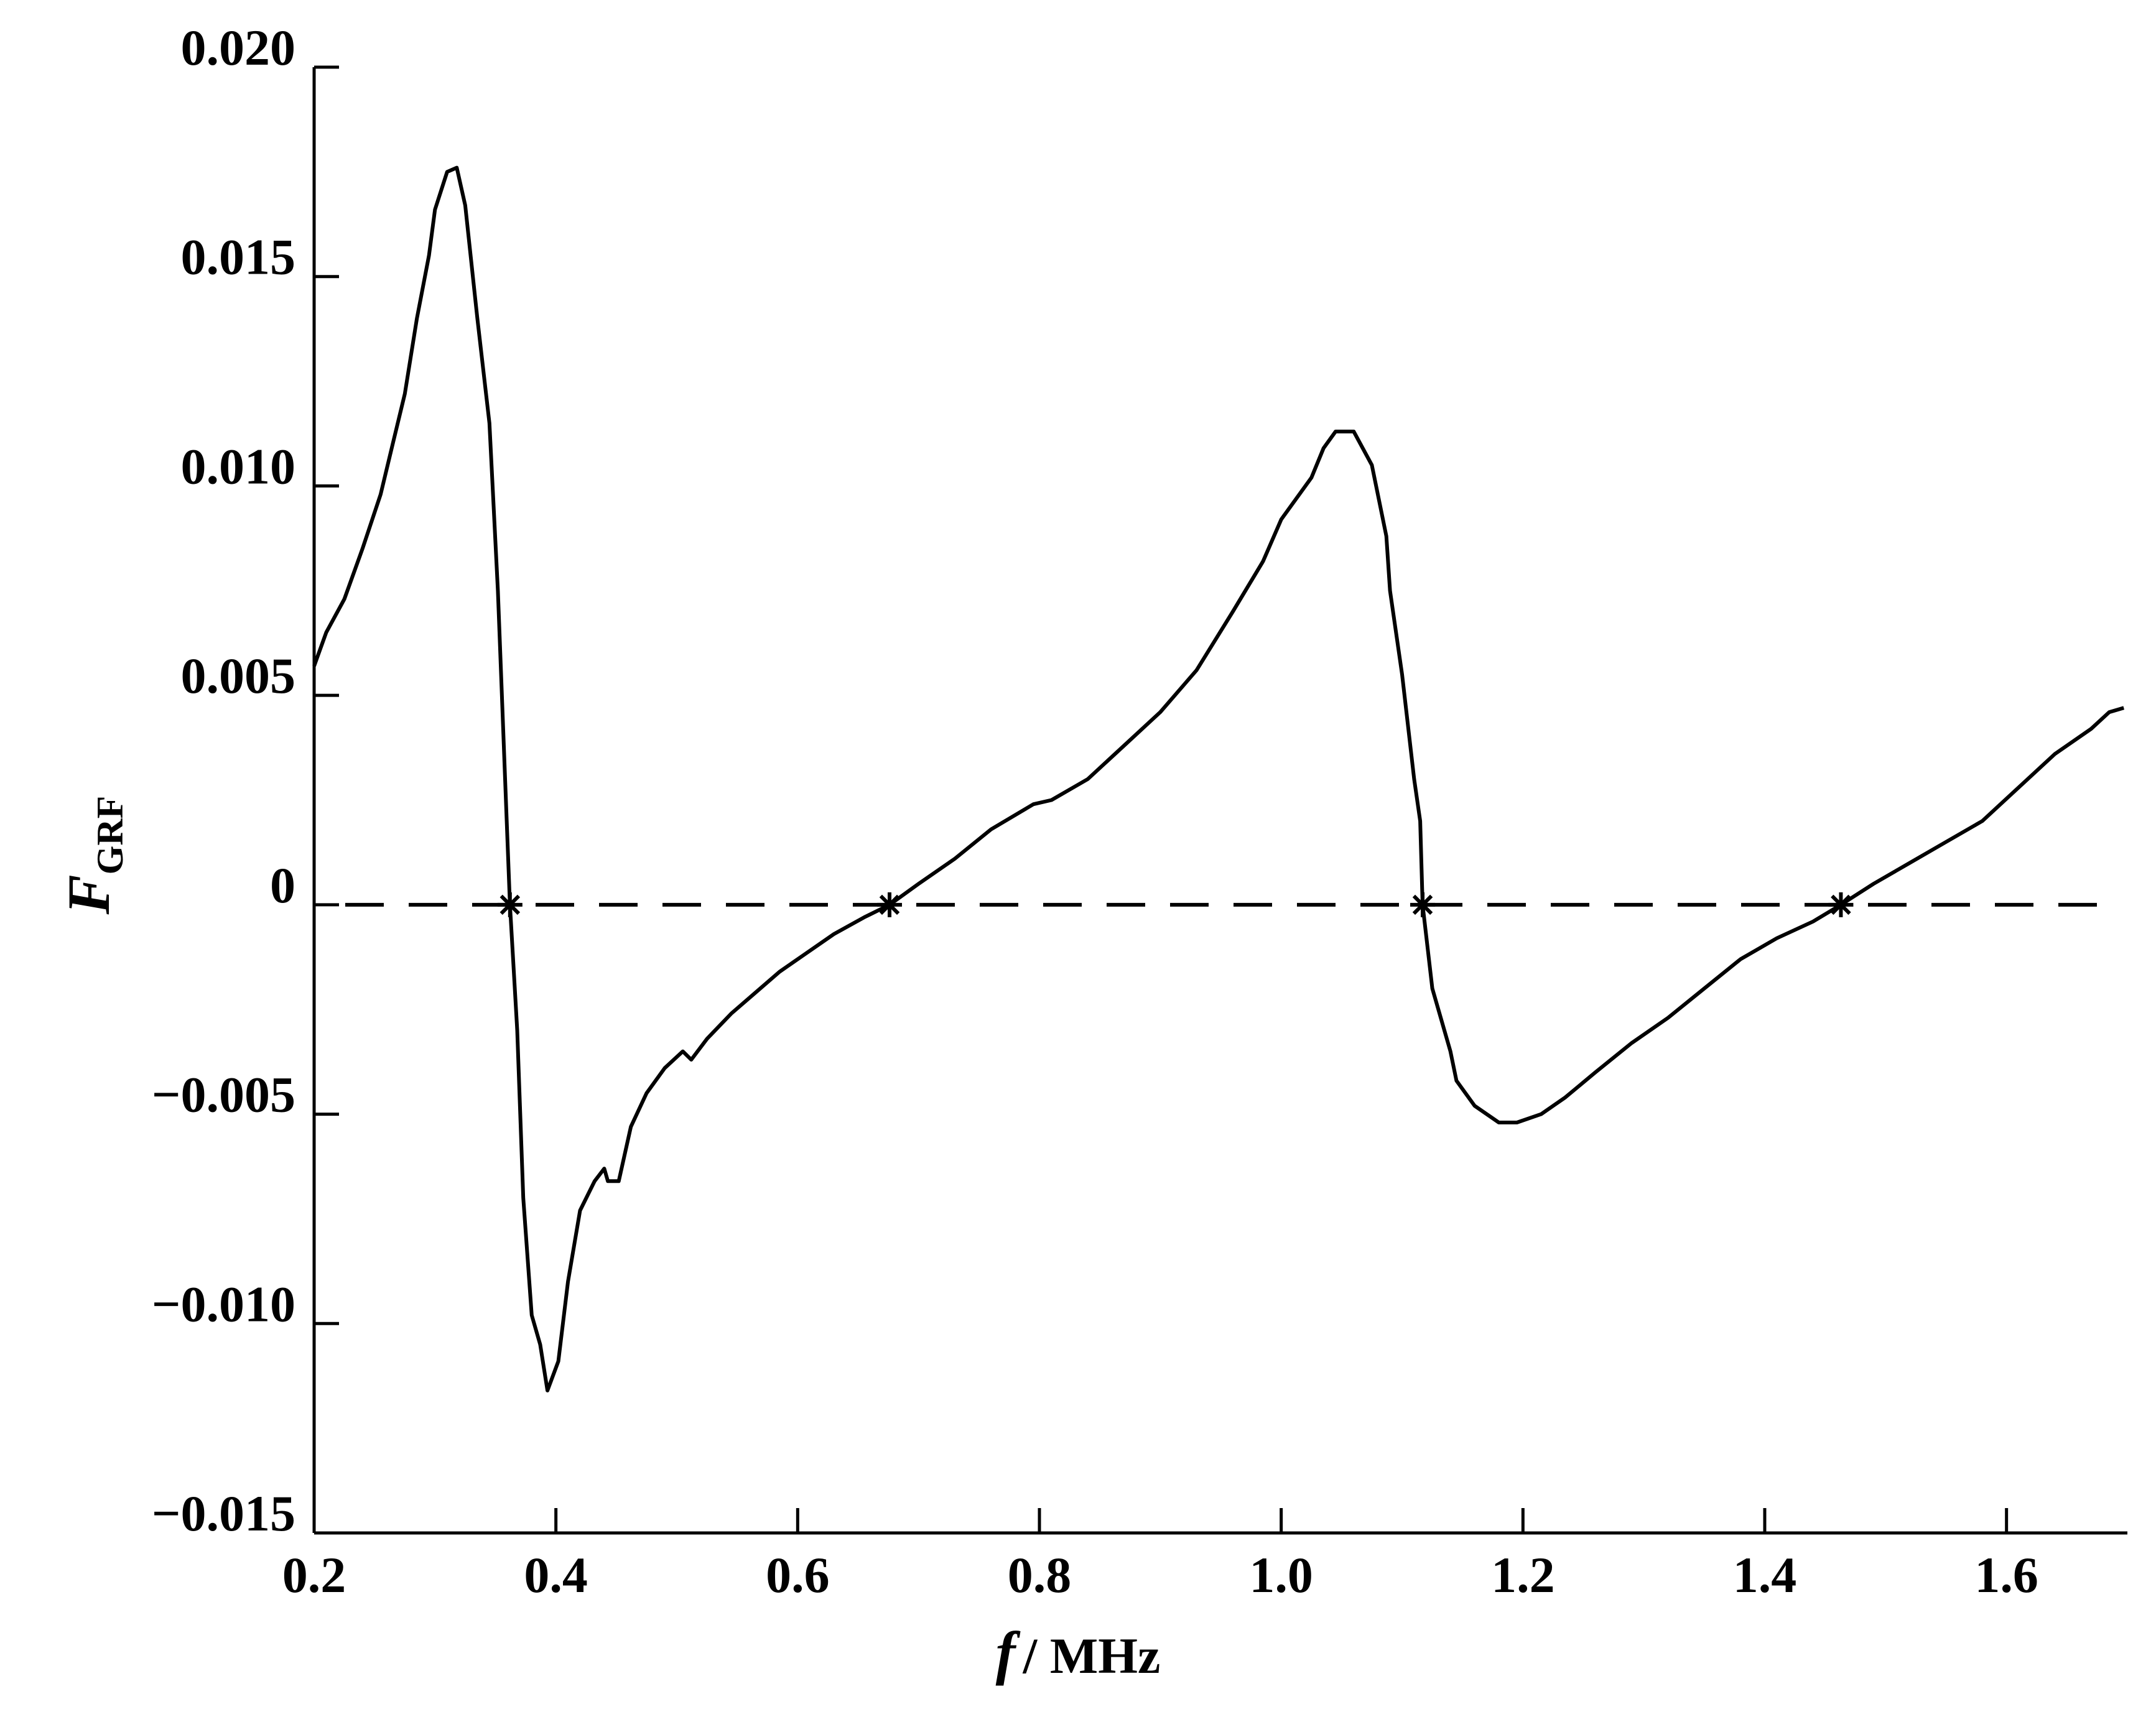 Image resolution: width=2156 pixels, height=1722 pixels. Describe the element at coordinates (798, 1575) in the screenshot. I see `x-tick-label-2: 0.6` at that location.